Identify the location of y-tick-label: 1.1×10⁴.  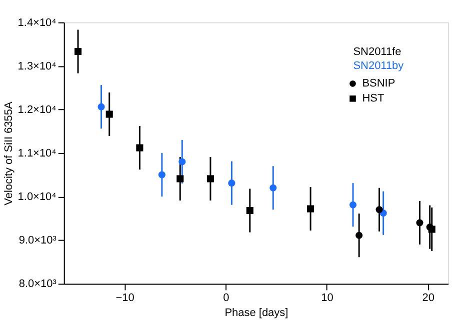
(37, 154).